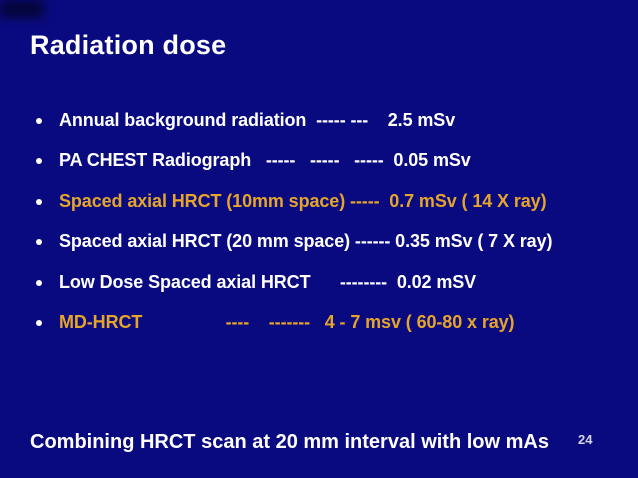  Describe the element at coordinates (585, 439) in the screenshot. I see `page-number: 24` at that location.